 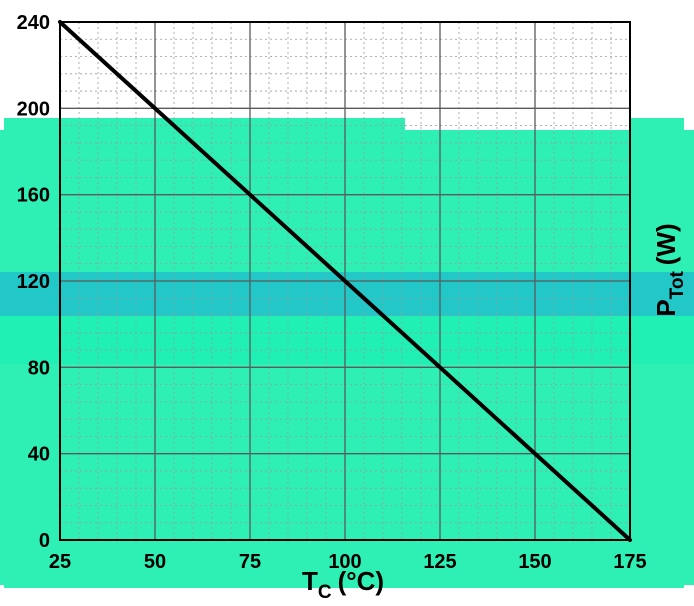 What do you see at coordinates (325, 591) in the screenshot?
I see `x-axis-label-subscript: C` at bounding box center [325, 591].